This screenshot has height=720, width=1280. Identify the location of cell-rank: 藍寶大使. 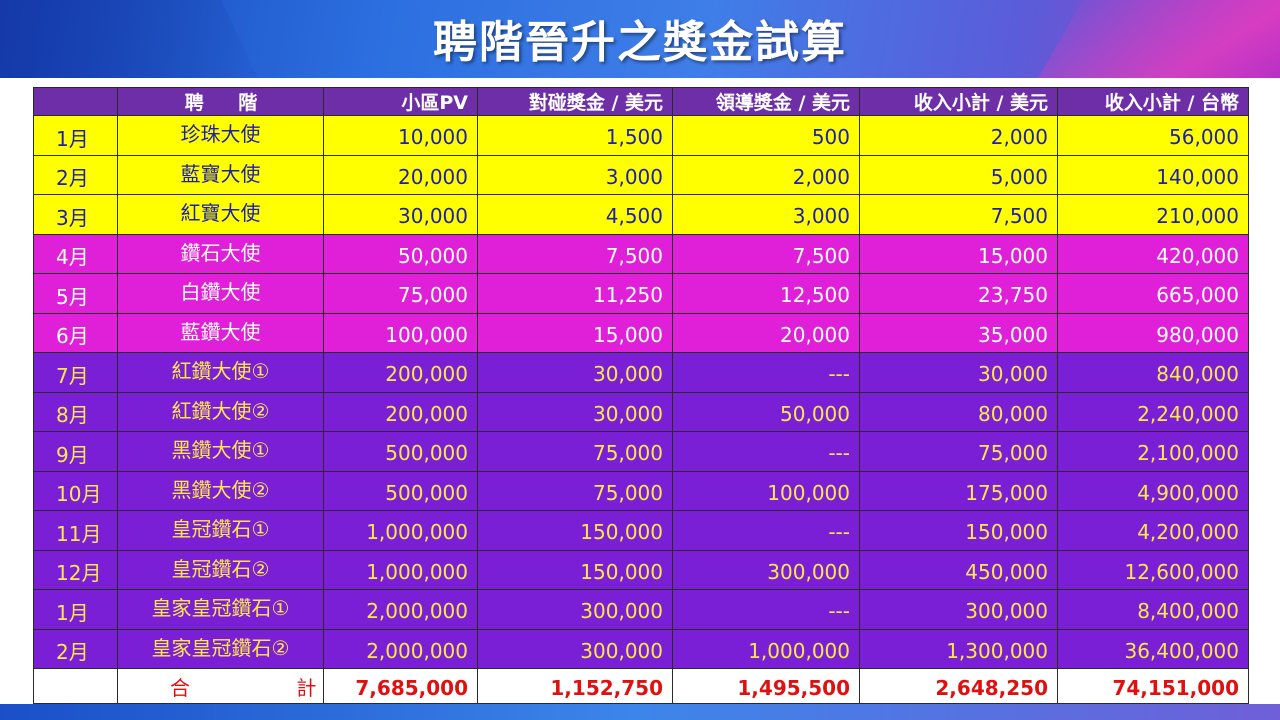
(220, 174).